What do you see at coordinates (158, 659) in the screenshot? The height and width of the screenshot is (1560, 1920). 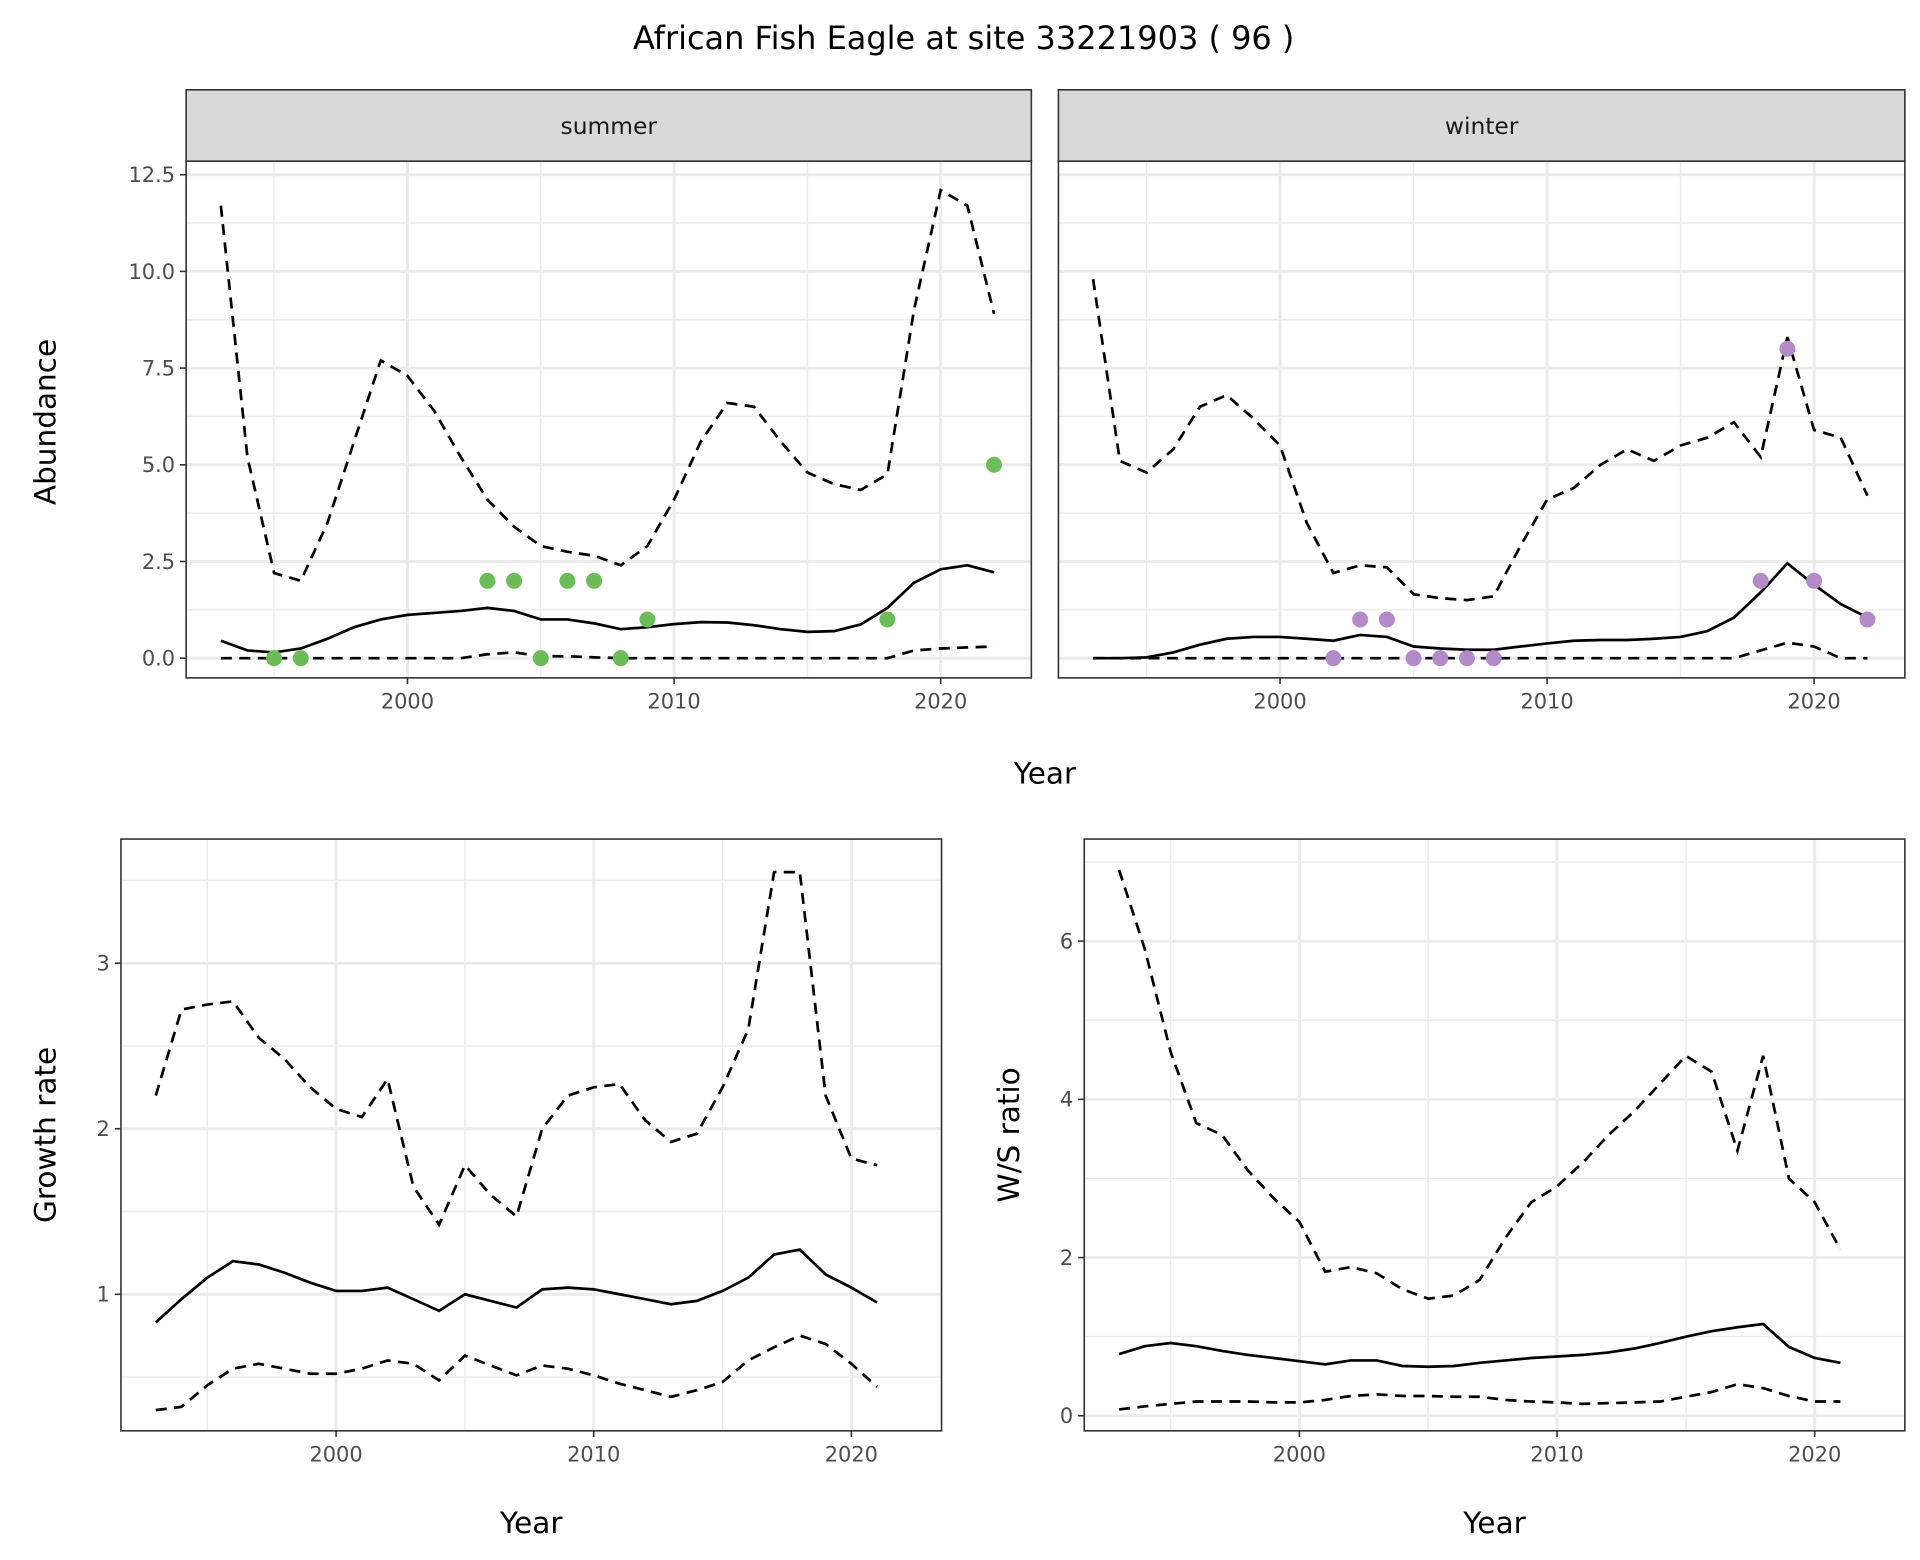 I see `y-tick-label: 0.0` at bounding box center [158, 659].